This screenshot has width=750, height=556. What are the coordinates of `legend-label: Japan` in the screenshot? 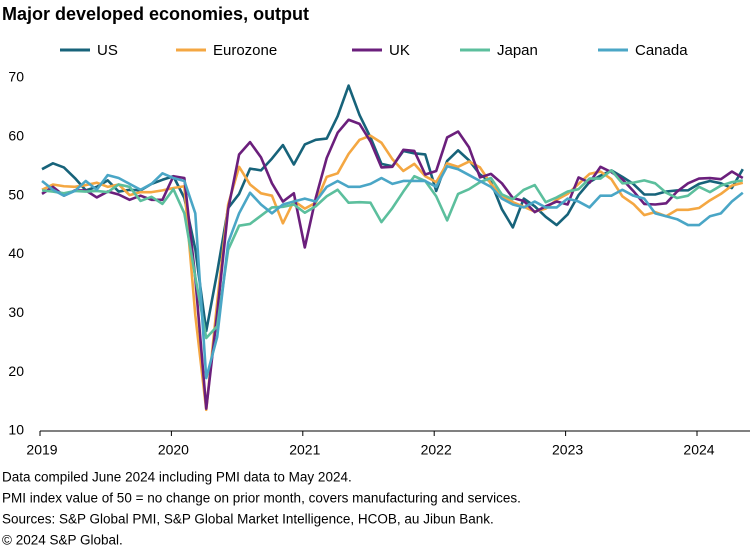 It's located at (517, 50).